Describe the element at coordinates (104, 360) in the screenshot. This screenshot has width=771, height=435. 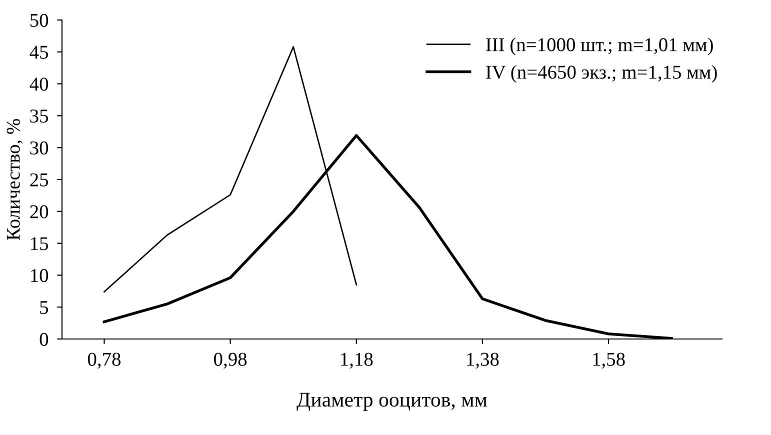
I see `x-tick-label: 0,78` at that location.